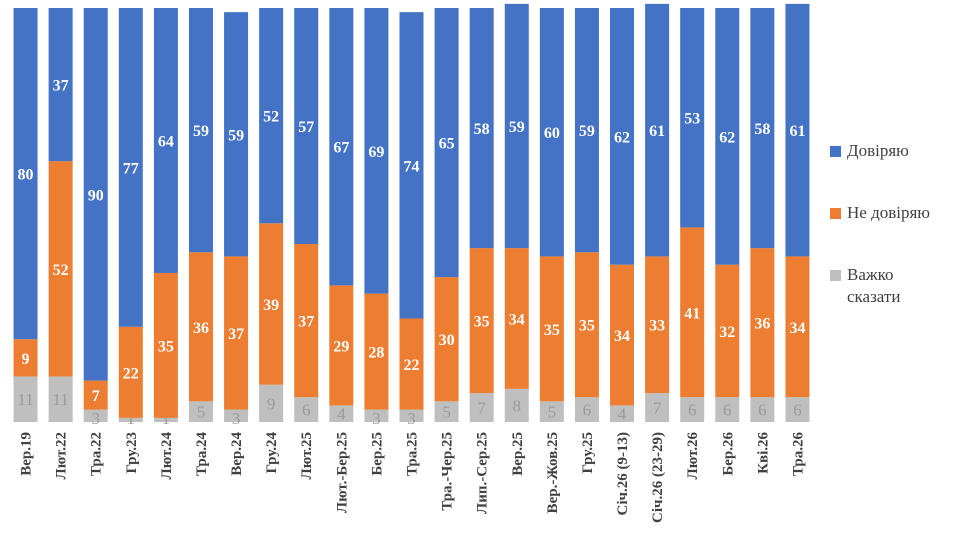 The image size is (960, 554). Describe the element at coordinates (448, 471) in the screenshot. I see `x-label-group: Тра.-Чер.25` at that location.